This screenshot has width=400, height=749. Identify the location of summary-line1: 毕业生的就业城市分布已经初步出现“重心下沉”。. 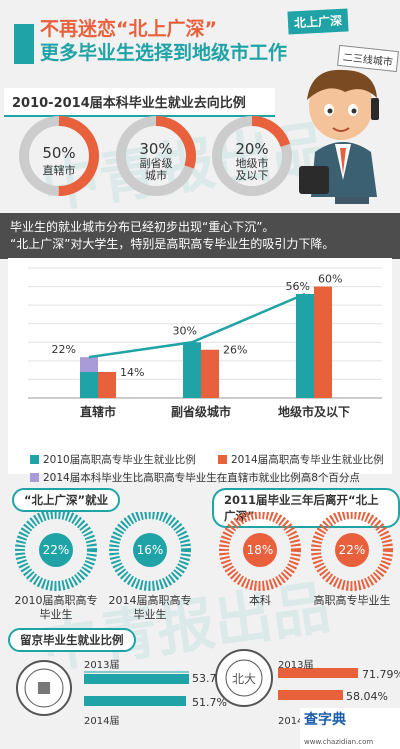
(142, 227).